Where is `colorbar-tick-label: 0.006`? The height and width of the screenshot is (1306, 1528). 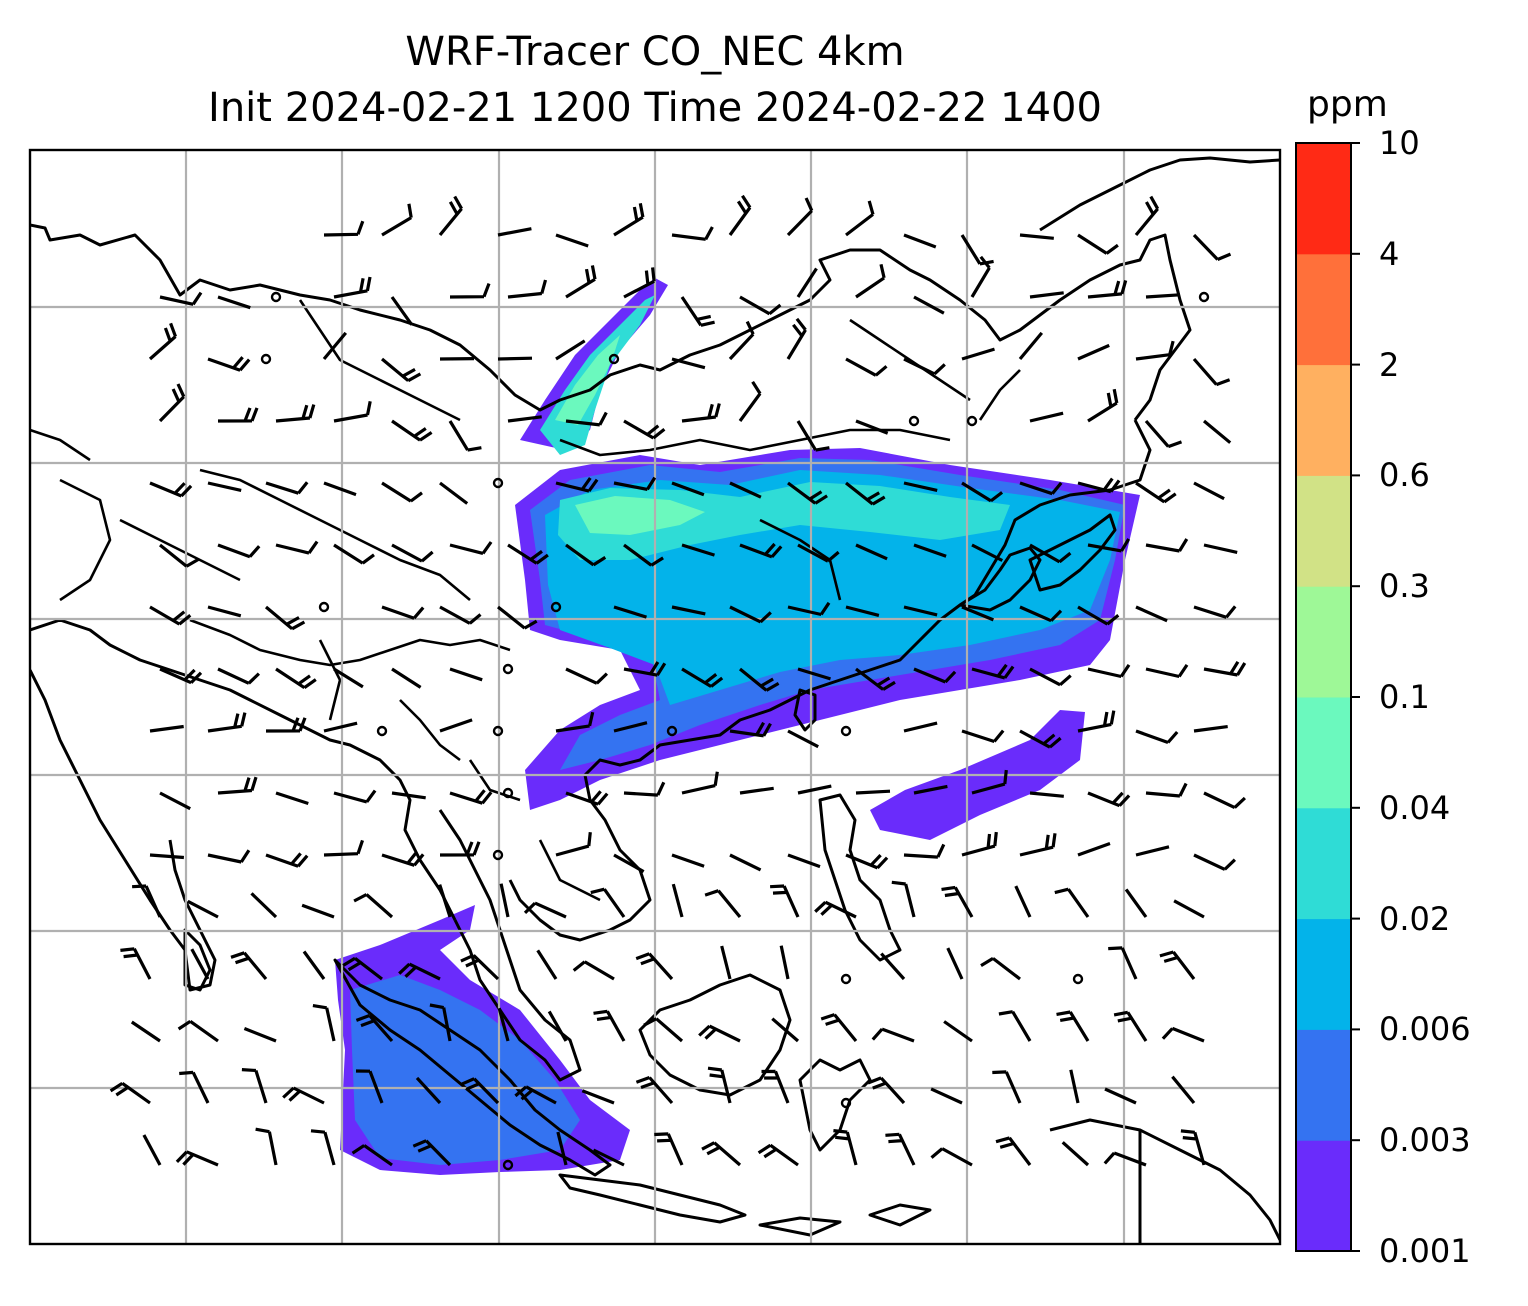 colorbar-tick-label: 0.006 is located at coordinates (1425, 1029).